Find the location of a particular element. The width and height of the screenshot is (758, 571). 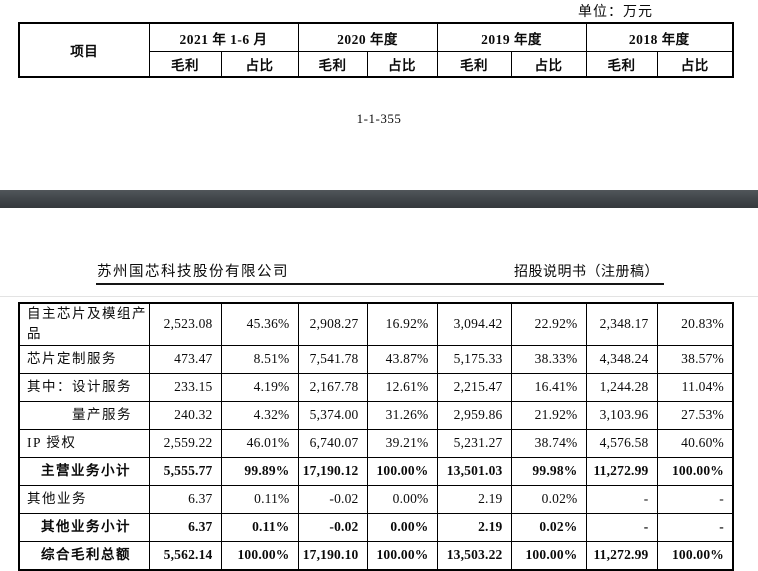

cell-value: 45.36% is located at coordinates (259, 324).